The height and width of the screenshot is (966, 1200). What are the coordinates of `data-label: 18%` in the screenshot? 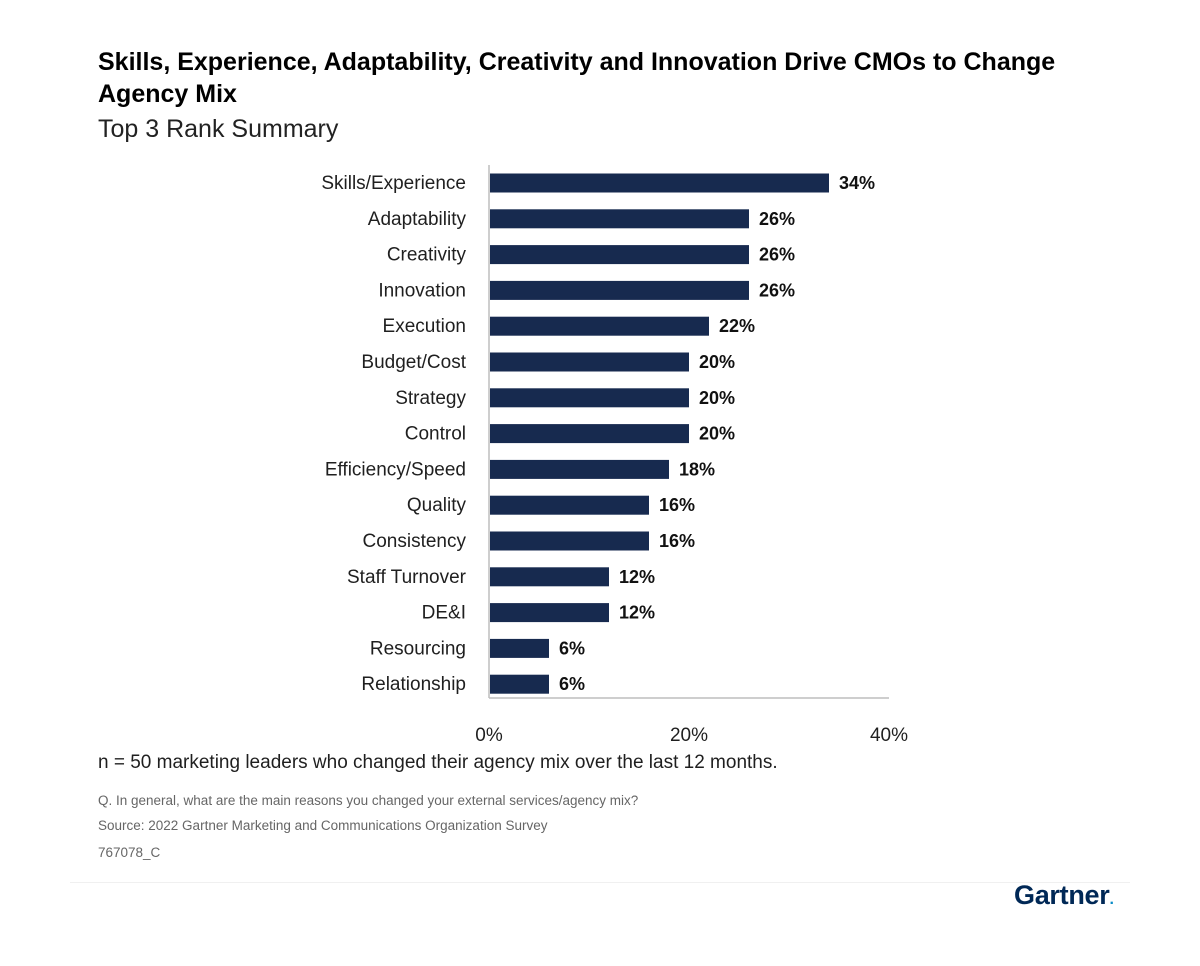 It's located at (697, 469).